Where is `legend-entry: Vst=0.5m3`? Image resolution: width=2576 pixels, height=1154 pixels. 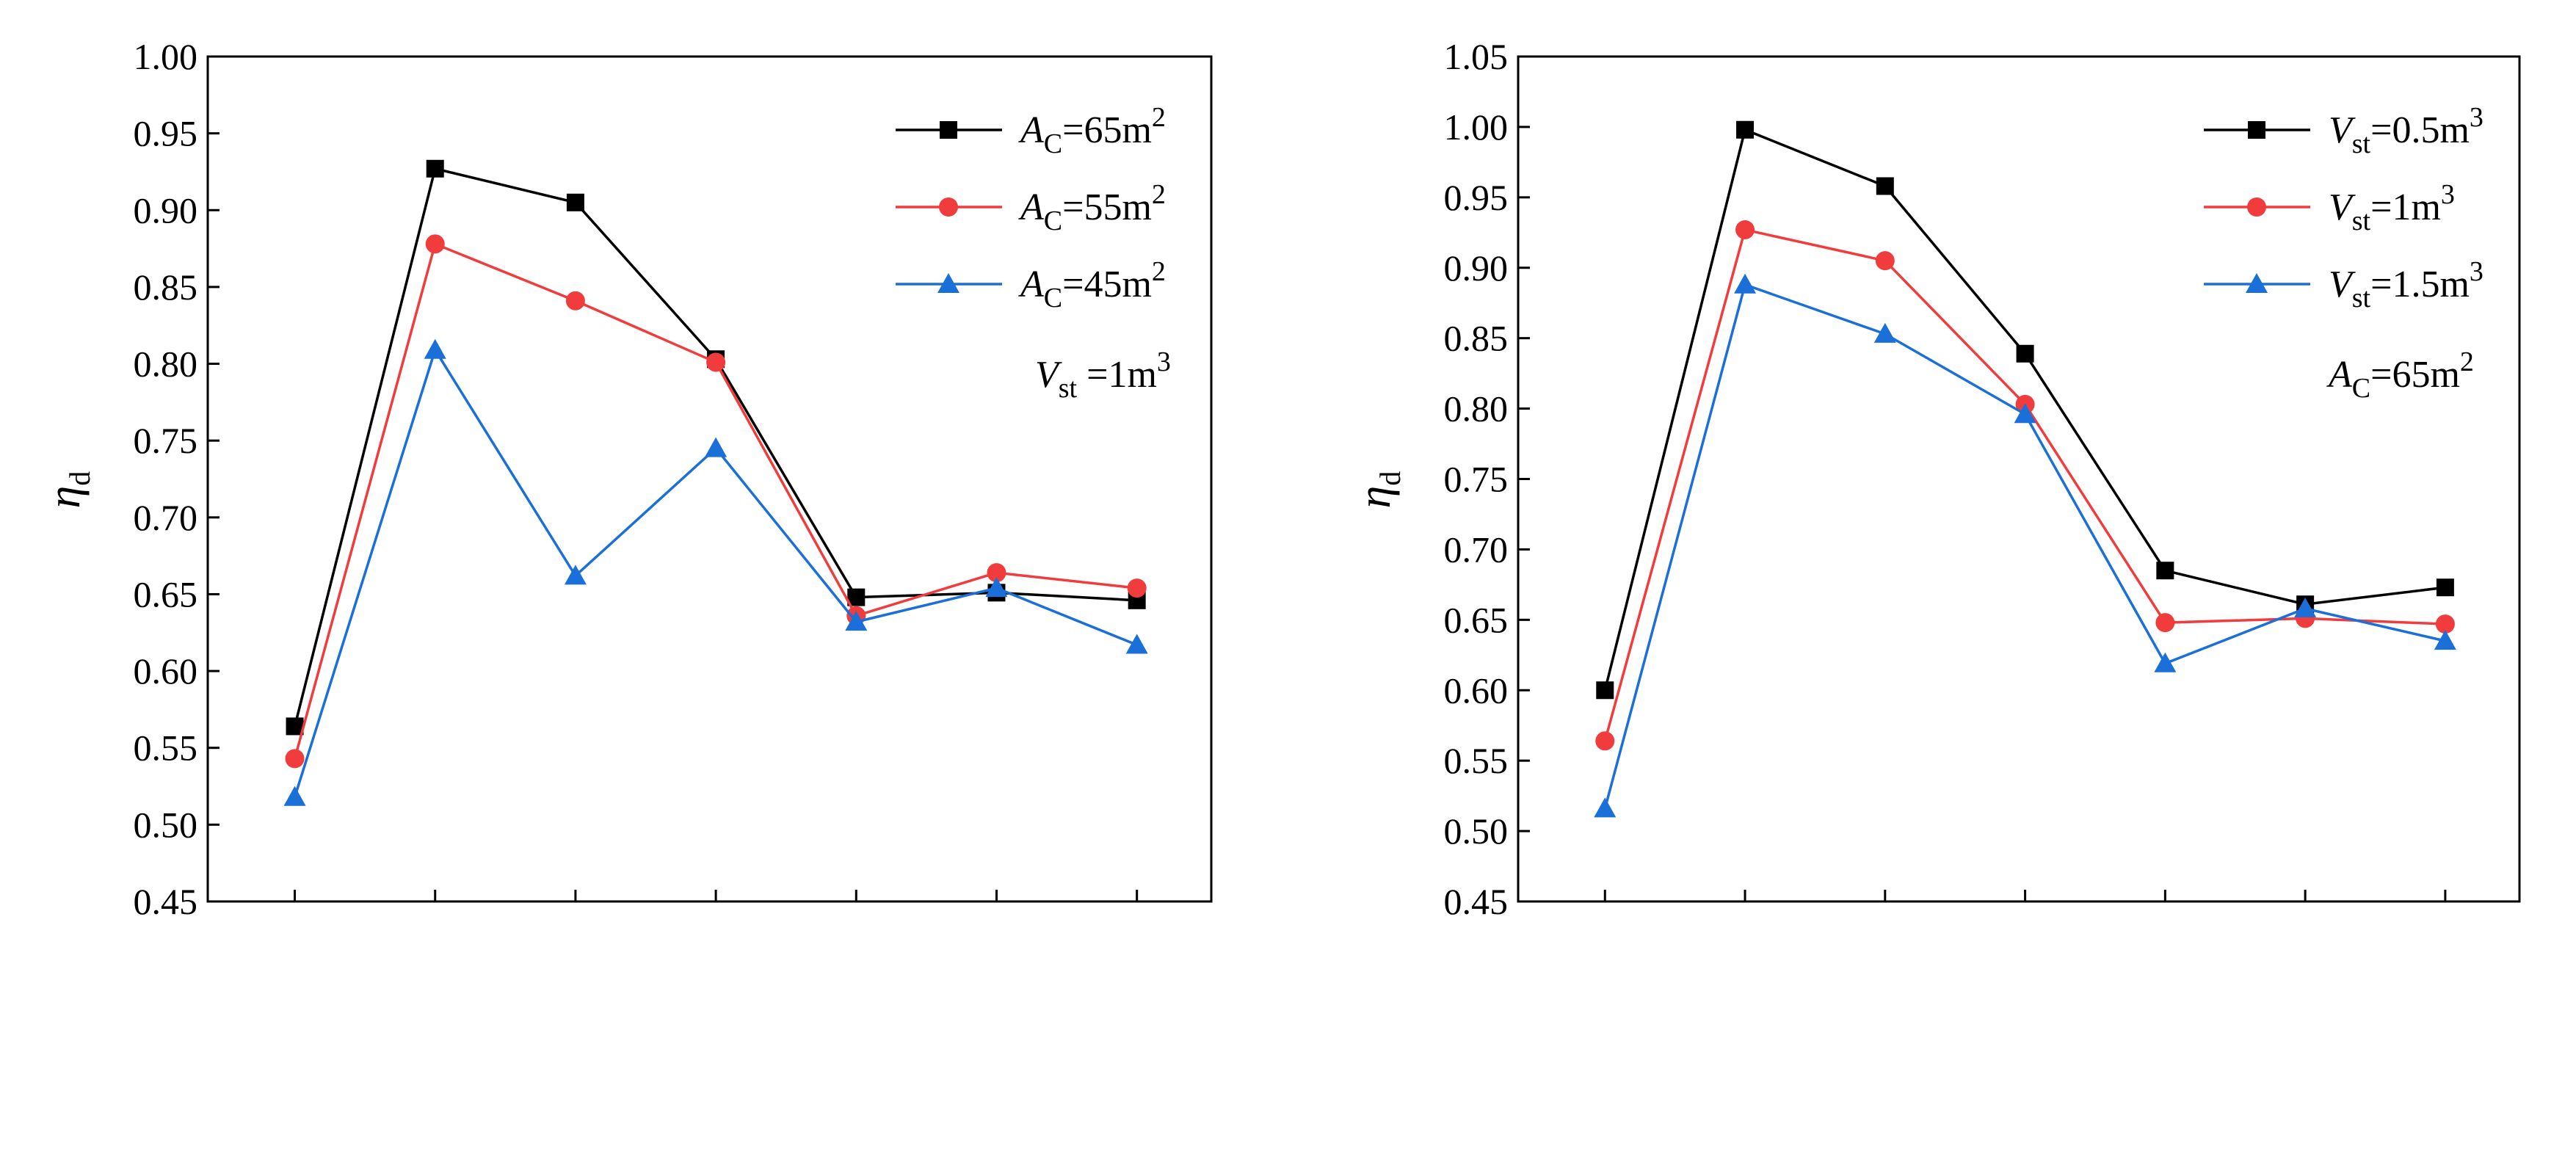
legend-entry: Vst=0.5m3 is located at coordinates (2344, 130).